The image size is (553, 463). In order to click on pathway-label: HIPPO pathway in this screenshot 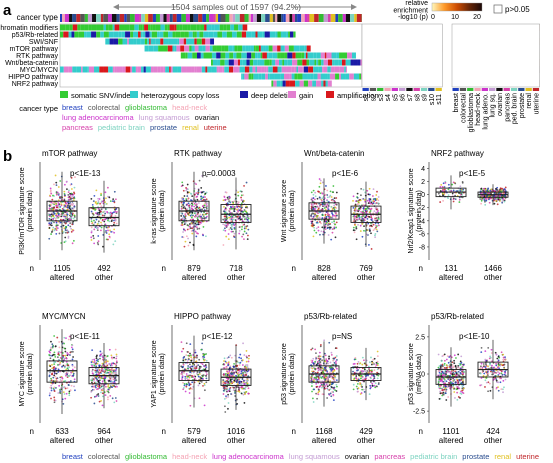, I will do `click(33, 77)`.